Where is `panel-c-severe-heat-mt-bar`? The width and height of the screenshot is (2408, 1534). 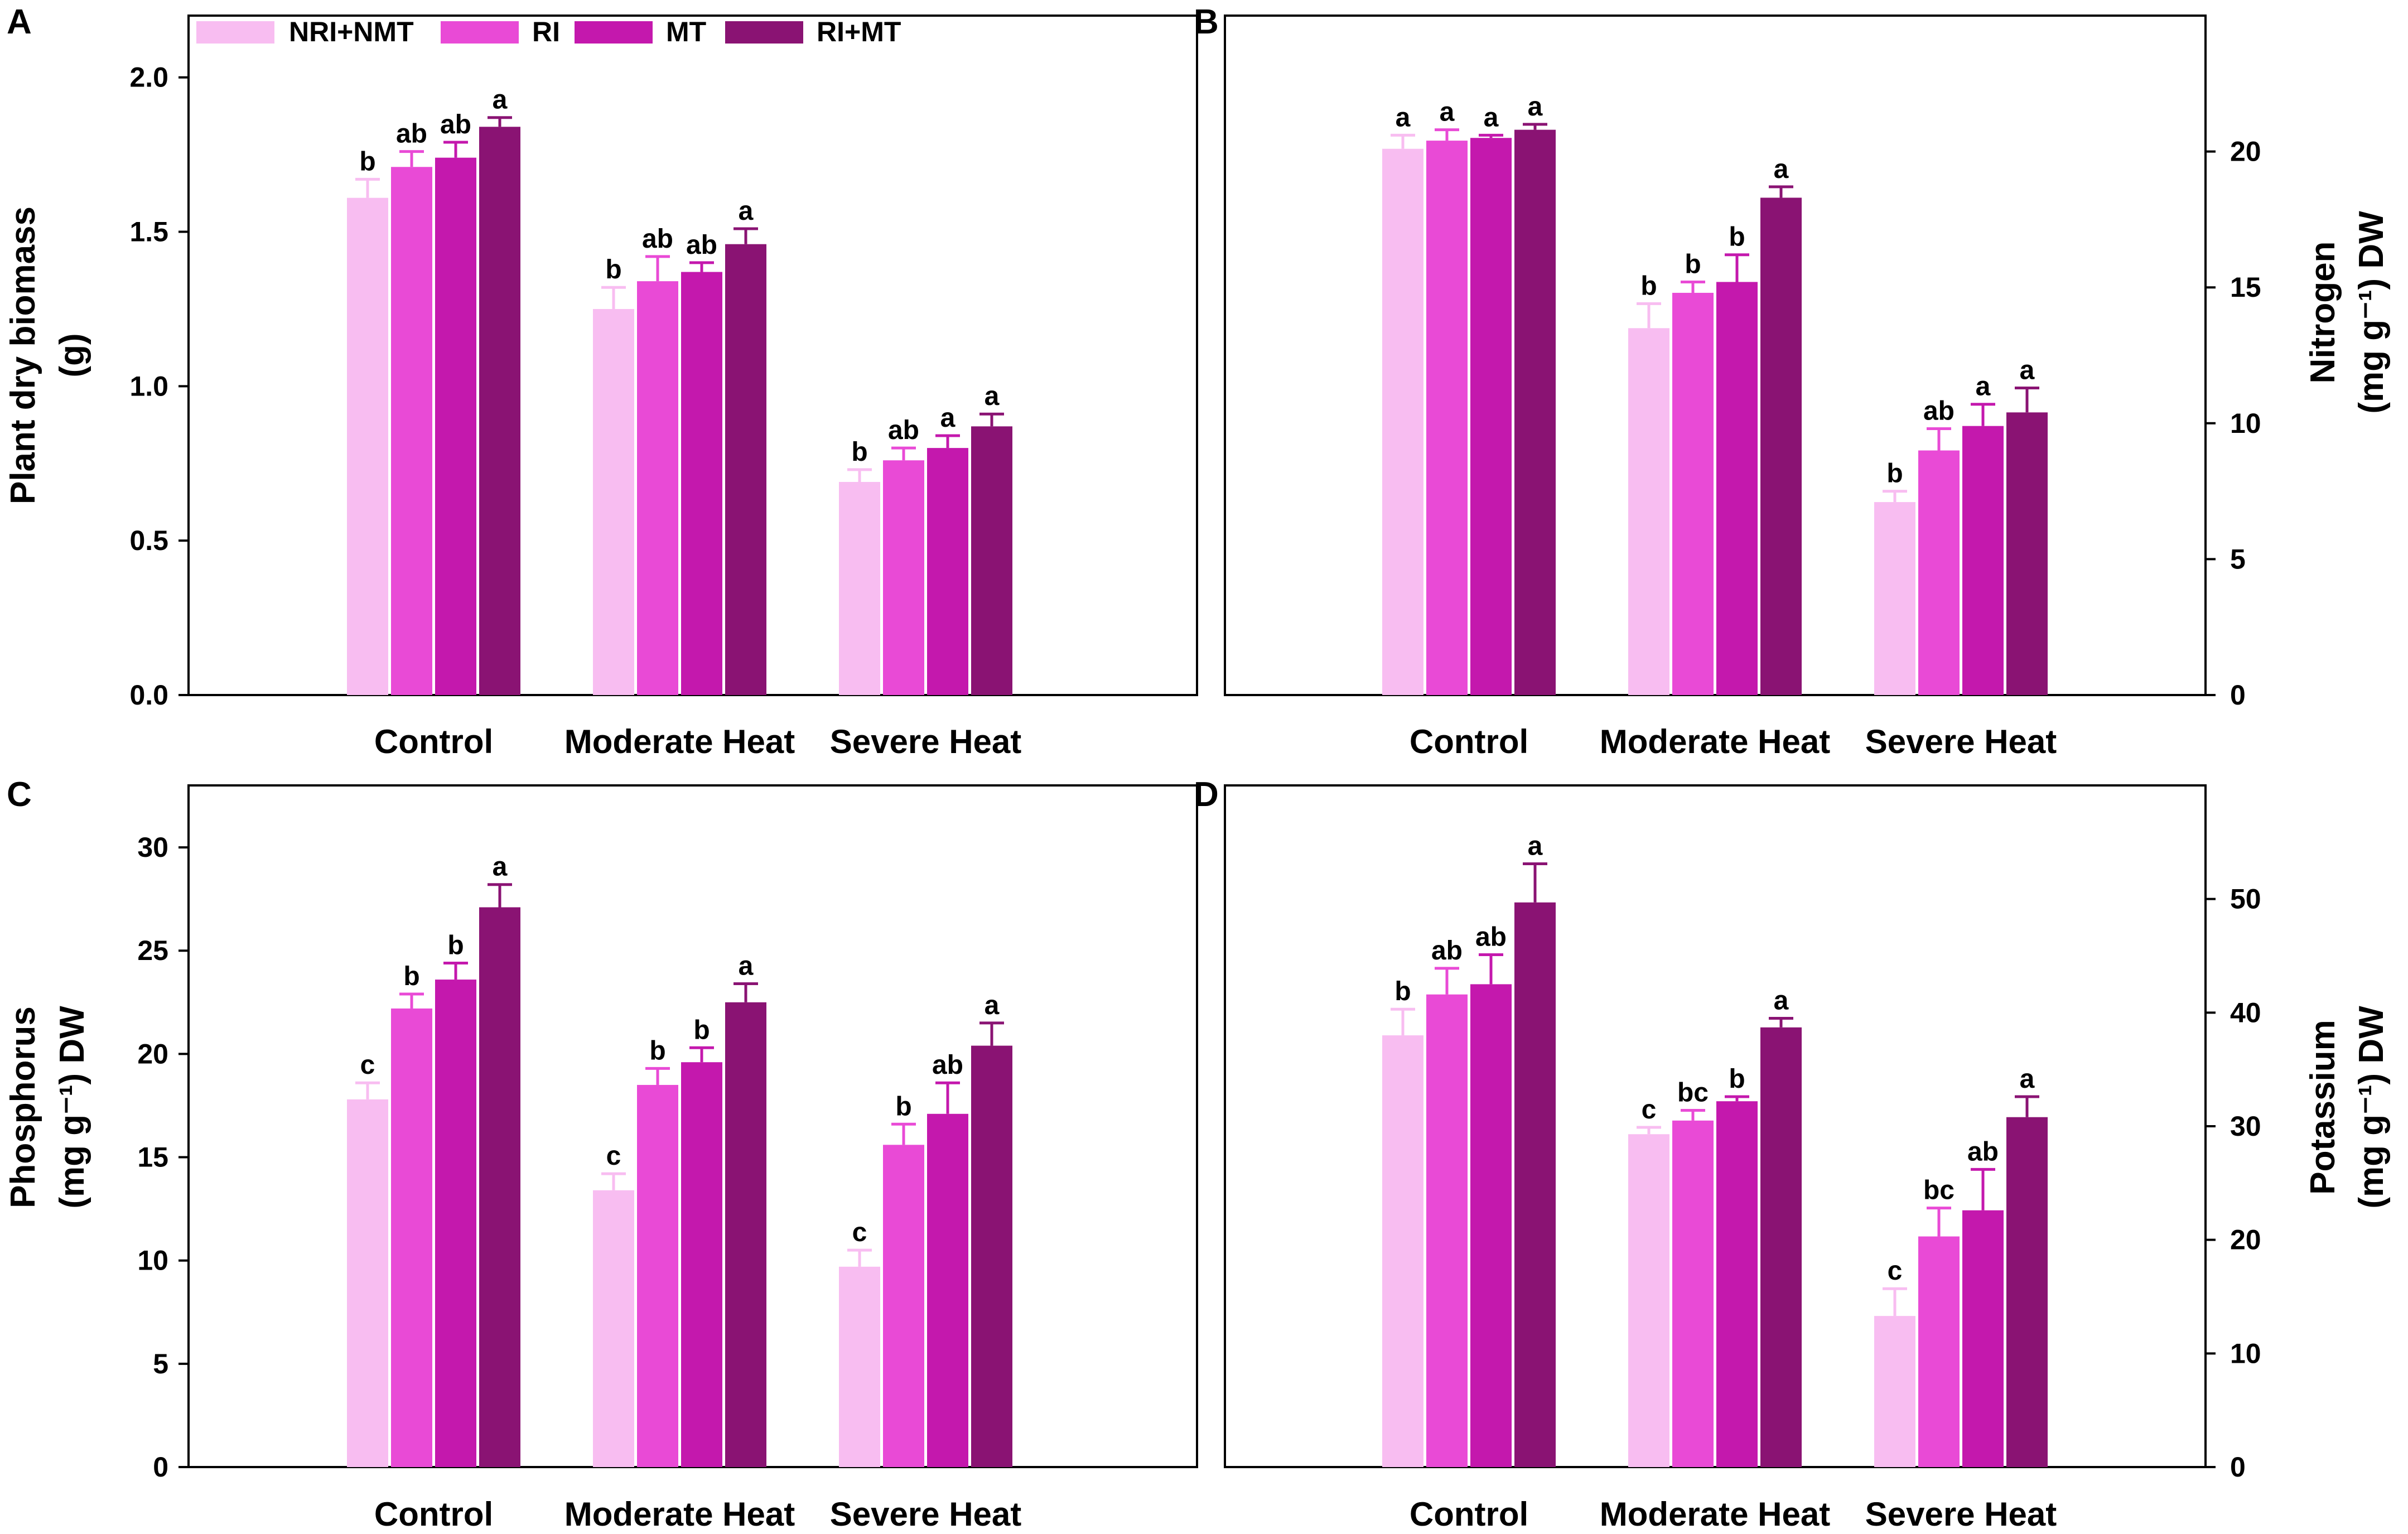 panel-c-severe-heat-mt-bar is located at coordinates (947, 1290).